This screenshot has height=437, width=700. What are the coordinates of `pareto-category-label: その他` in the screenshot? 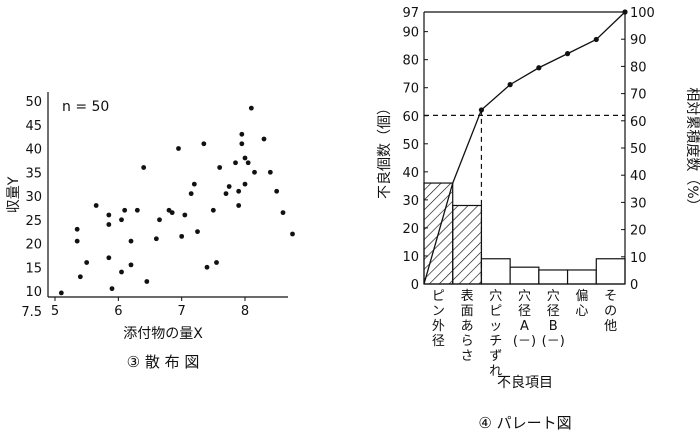 It's located at (610, 311).